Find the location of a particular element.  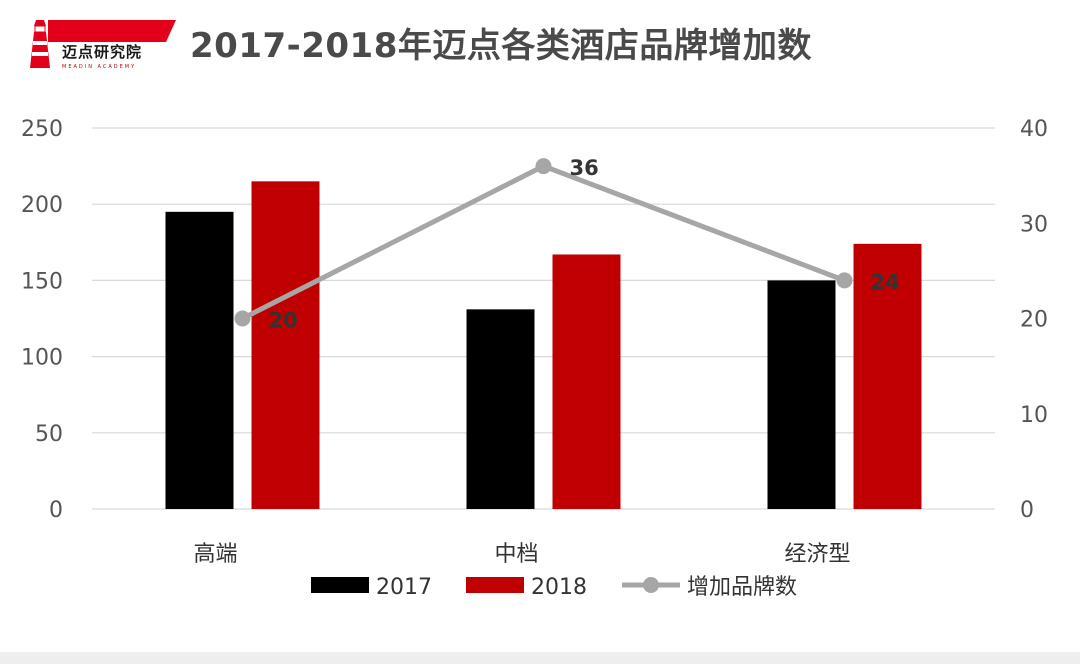

page-title: 2017-2018年迈点各类酒店品牌增加数 is located at coordinates (501, 46).